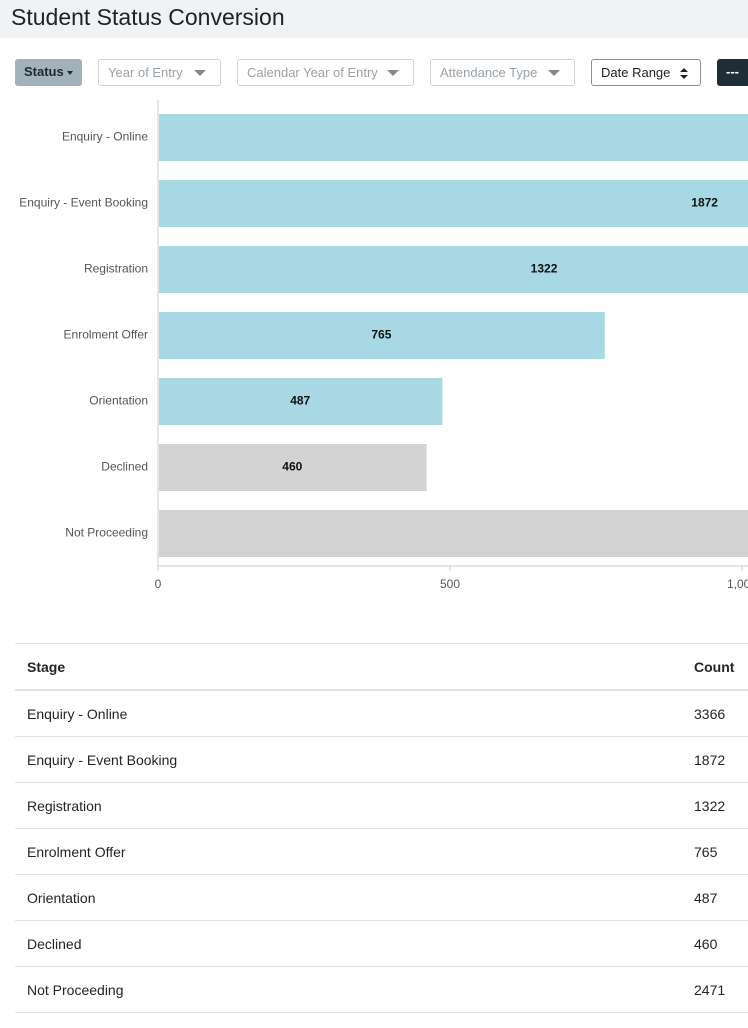 The width and height of the screenshot is (748, 1028). I want to click on value-label: 1872, so click(704, 203).